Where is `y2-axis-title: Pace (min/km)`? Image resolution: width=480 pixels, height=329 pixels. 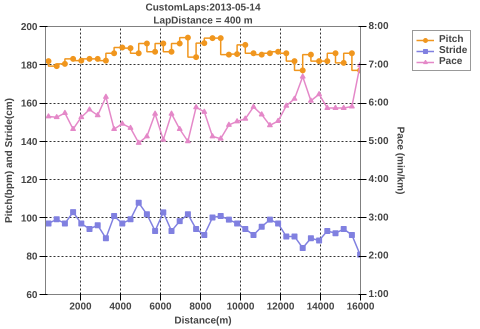 y2-axis-title: Pace (min/km) is located at coordinates (400, 160).